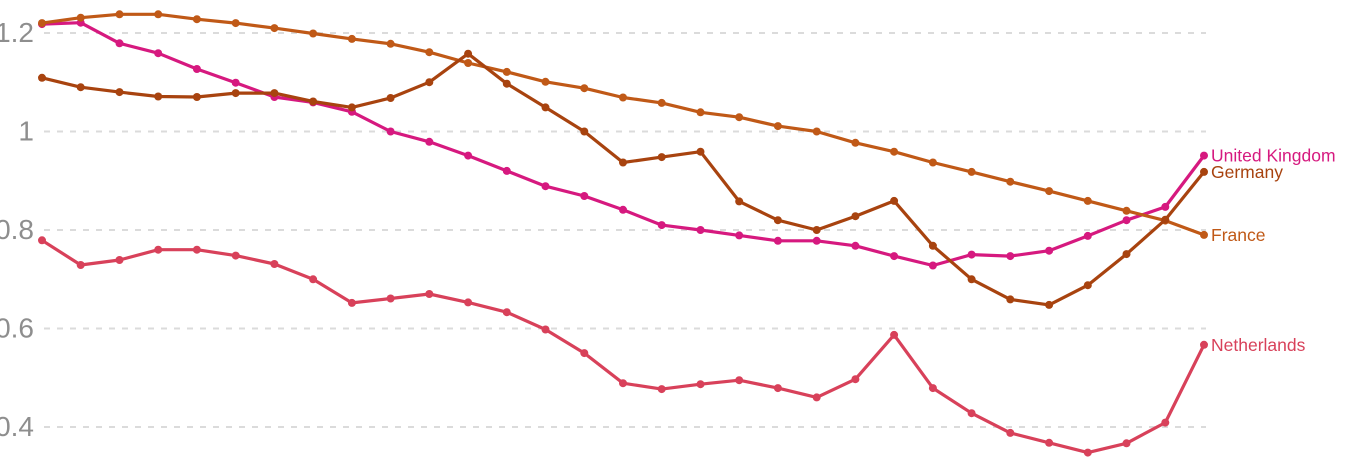 The image size is (1351, 472). Describe the element at coordinates (1247, 172) in the screenshot. I see `series-label-germany: Germany` at that location.